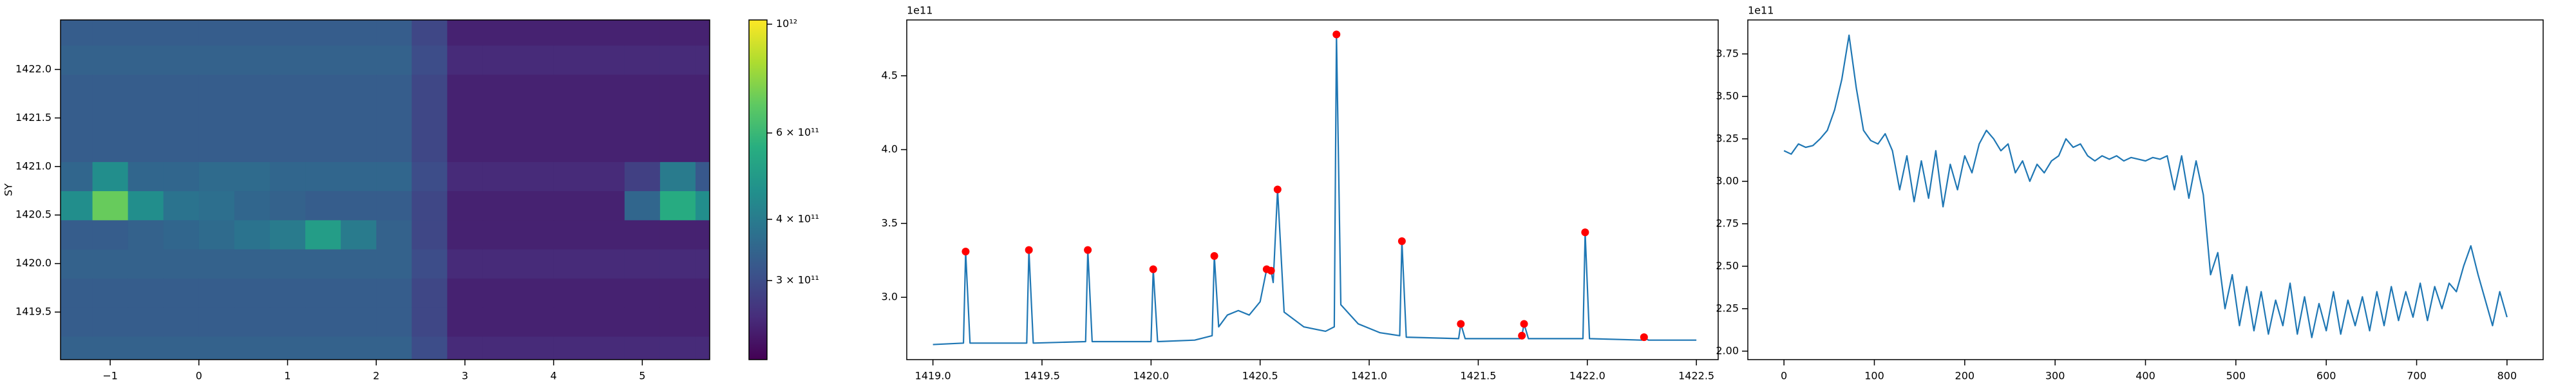 The image size is (2576, 386). Describe the element at coordinates (1478, 376) in the screenshot. I see `x-tick-label: 1421.5` at that location.